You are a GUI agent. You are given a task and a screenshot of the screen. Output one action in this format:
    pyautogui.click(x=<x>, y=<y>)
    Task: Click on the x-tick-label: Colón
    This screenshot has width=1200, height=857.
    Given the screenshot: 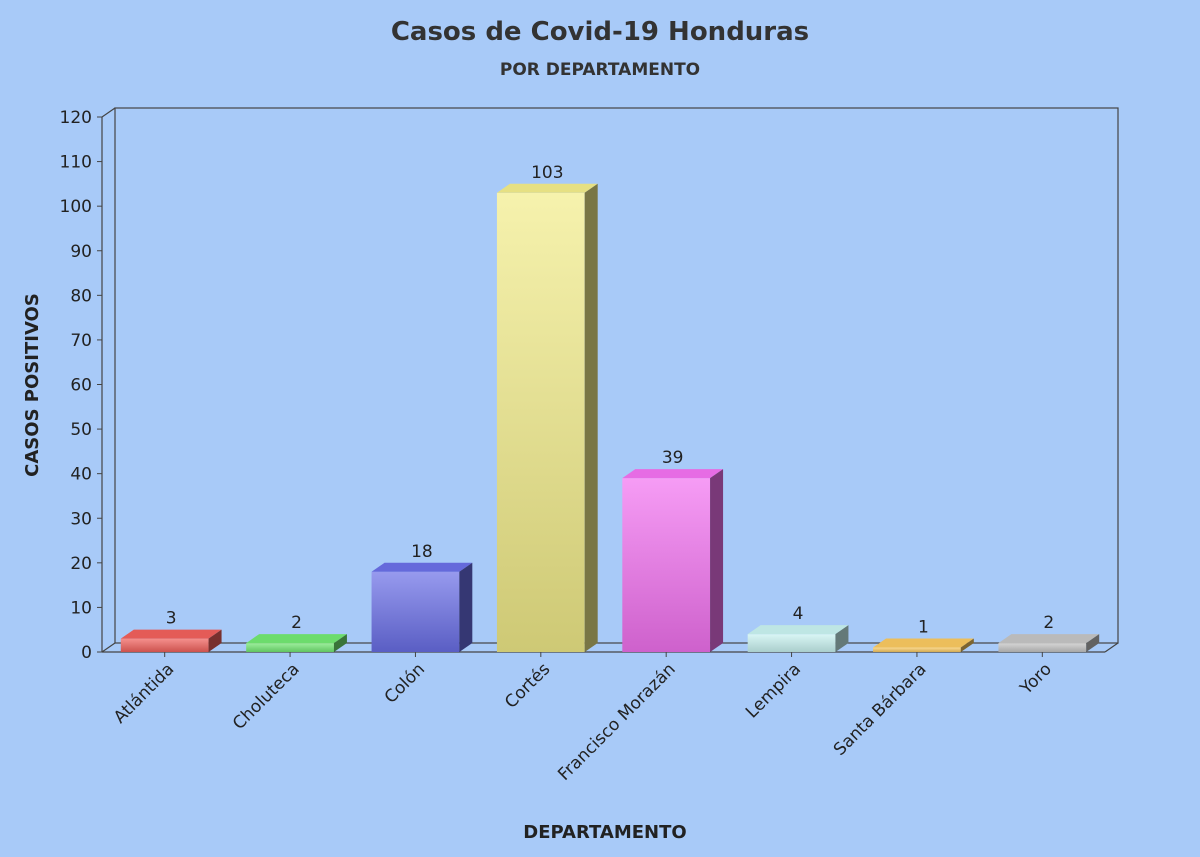 What is the action you would take?
    pyautogui.click(x=405, y=683)
    